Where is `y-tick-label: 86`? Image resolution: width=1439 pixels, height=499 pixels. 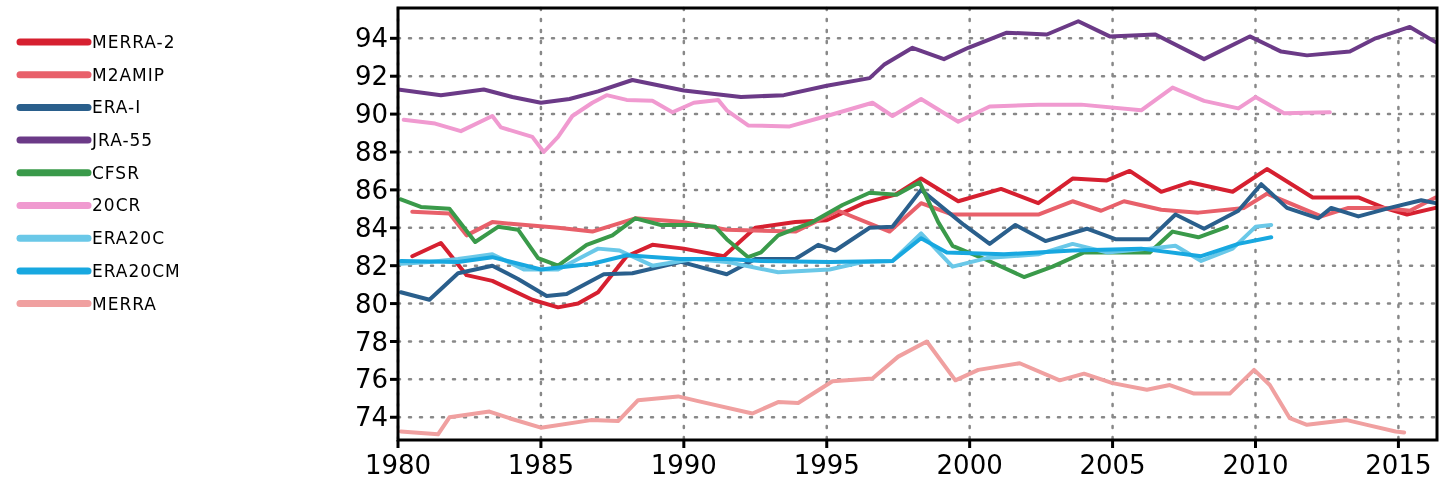
y-tick-label: 86 is located at coordinates (371, 189).